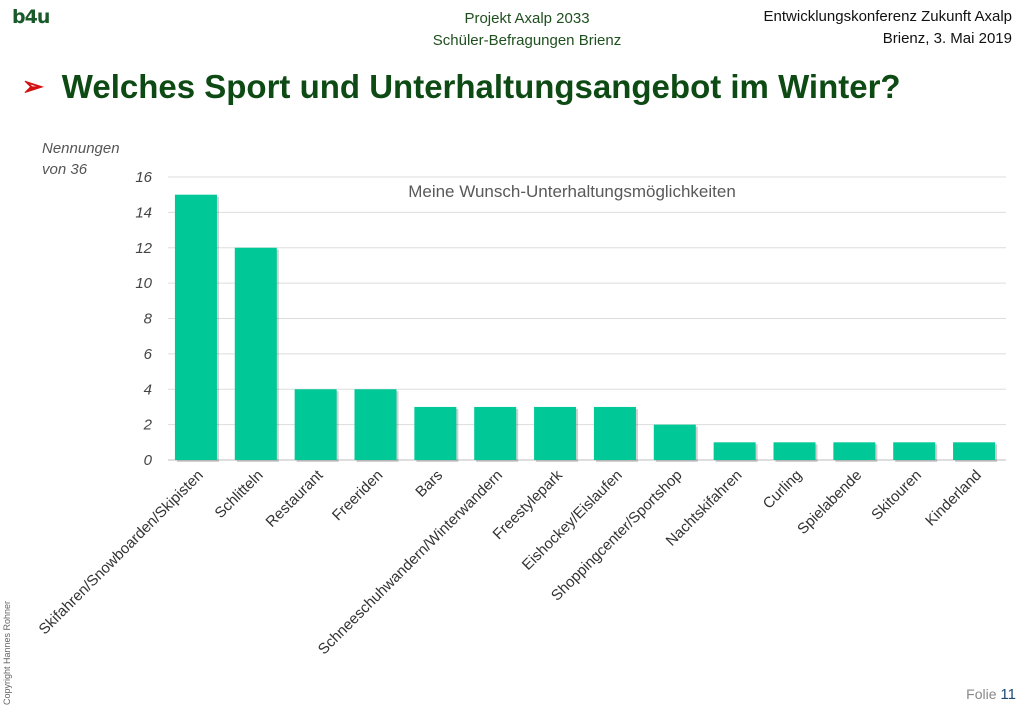 The width and height of the screenshot is (1024, 709). I want to click on x-tick-label: Kinderland, so click(953, 498).